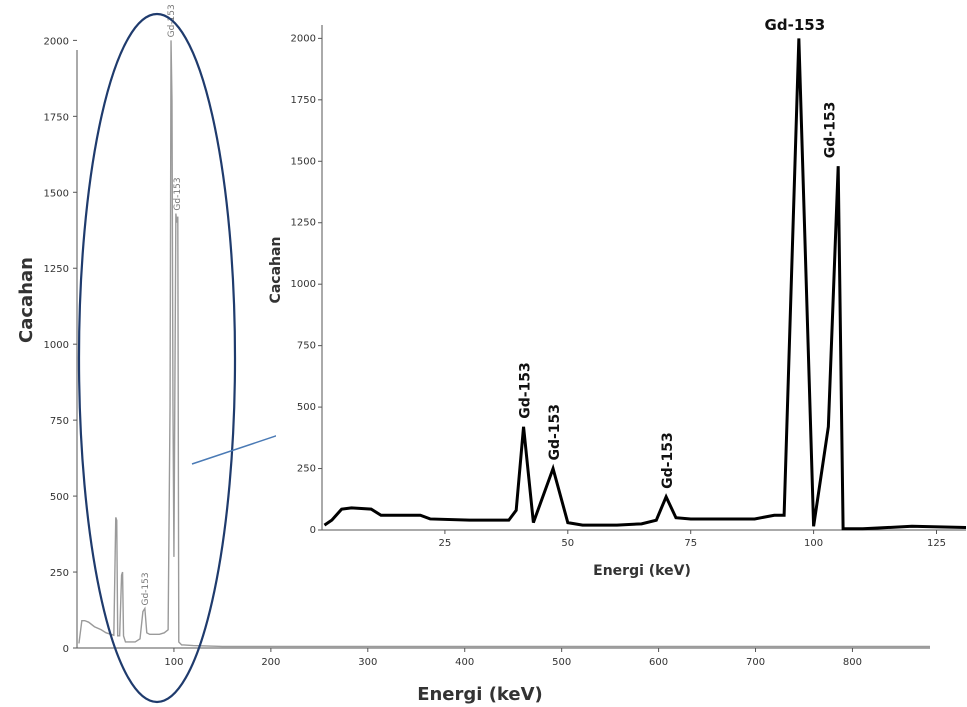  What do you see at coordinates (936, 543) in the screenshot?
I see `inset-x-tick-label: 125` at bounding box center [936, 543].